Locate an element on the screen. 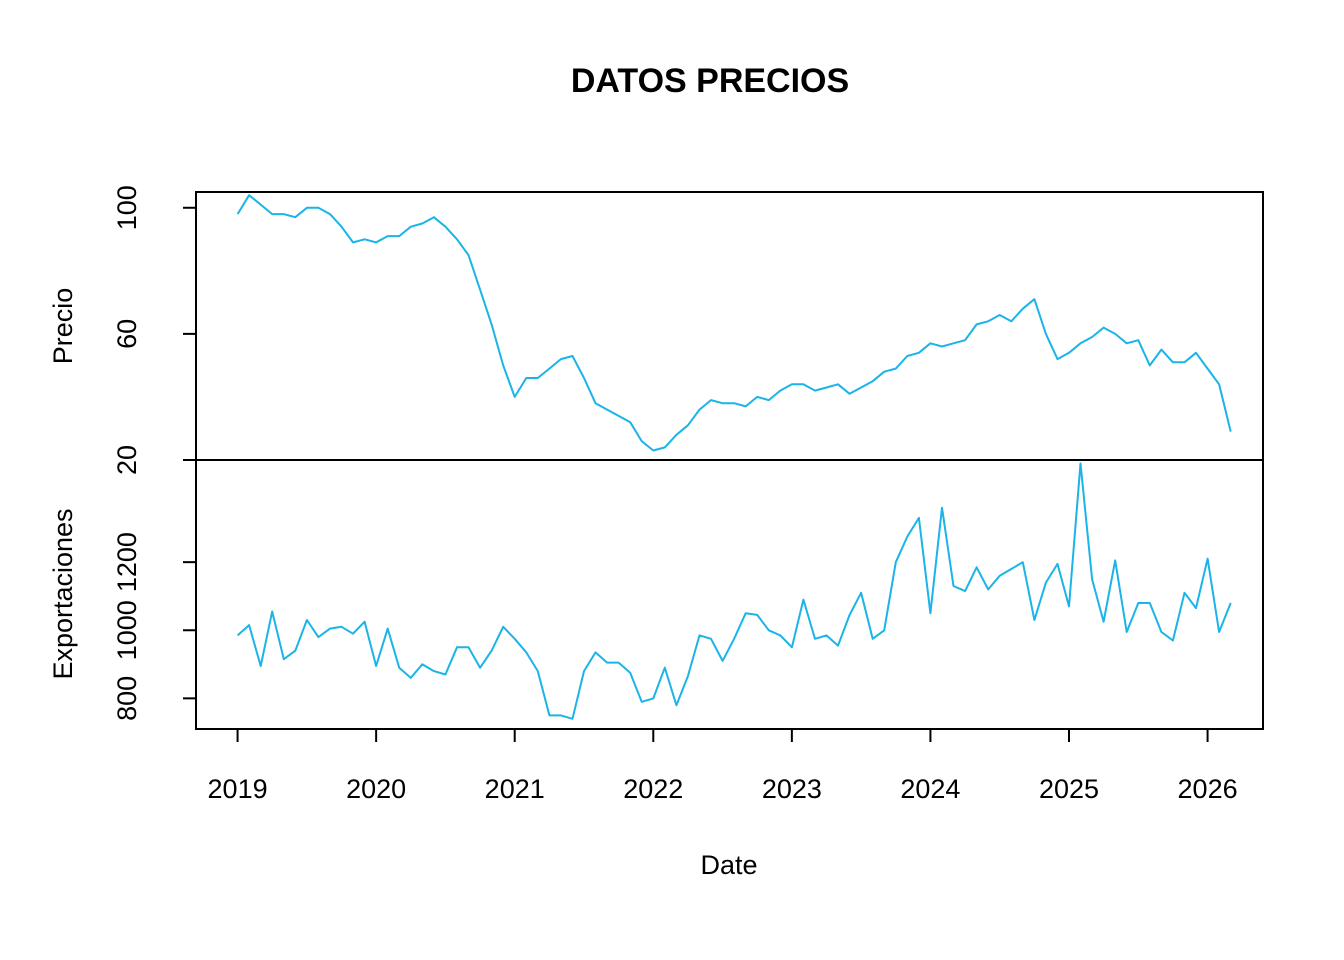  x-tick-label: 2023 is located at coordinates (792, 789).